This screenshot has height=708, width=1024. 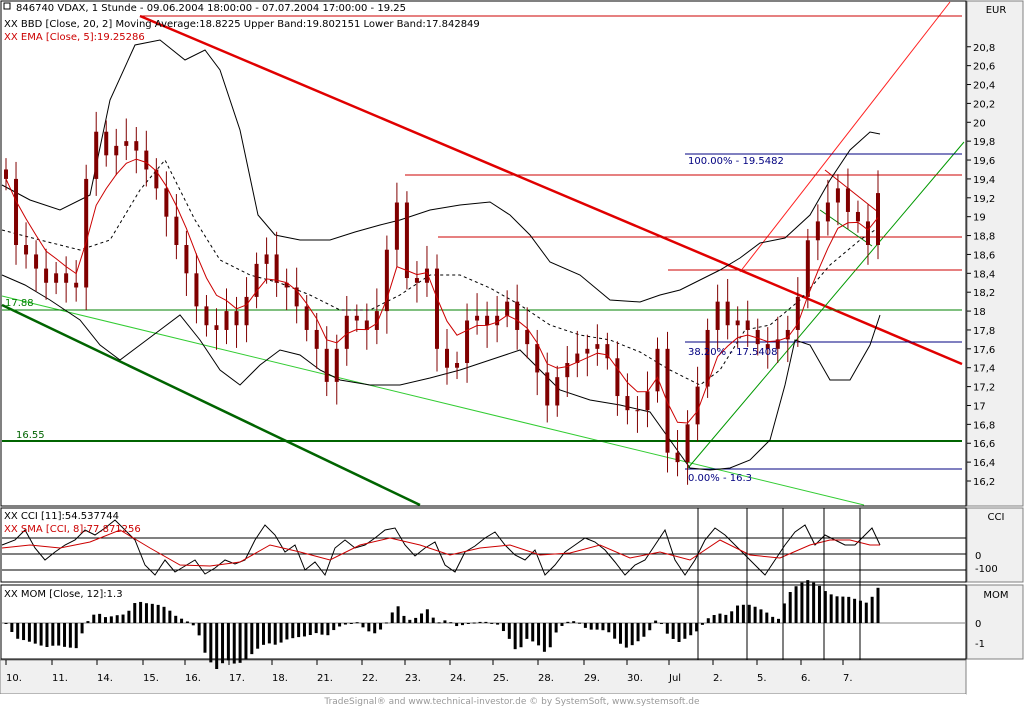 I want to click on momentum-bars, so click(x=442, y=625).